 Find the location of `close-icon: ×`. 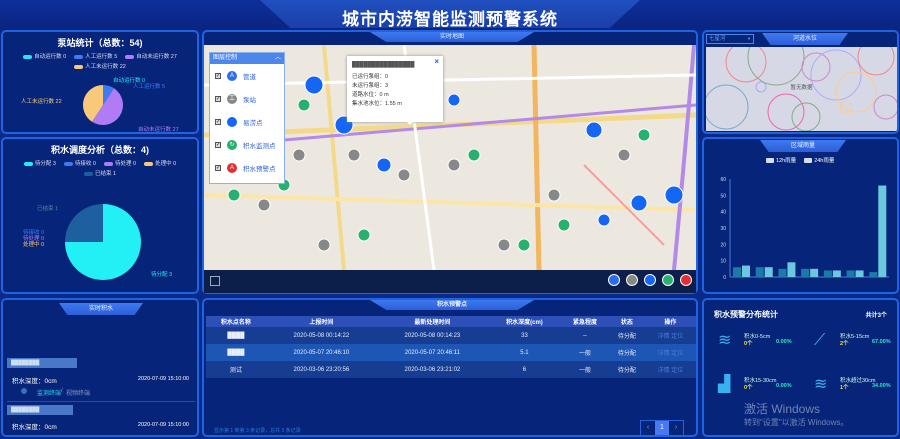

close-icon: × is located at coordinates (436, 61).